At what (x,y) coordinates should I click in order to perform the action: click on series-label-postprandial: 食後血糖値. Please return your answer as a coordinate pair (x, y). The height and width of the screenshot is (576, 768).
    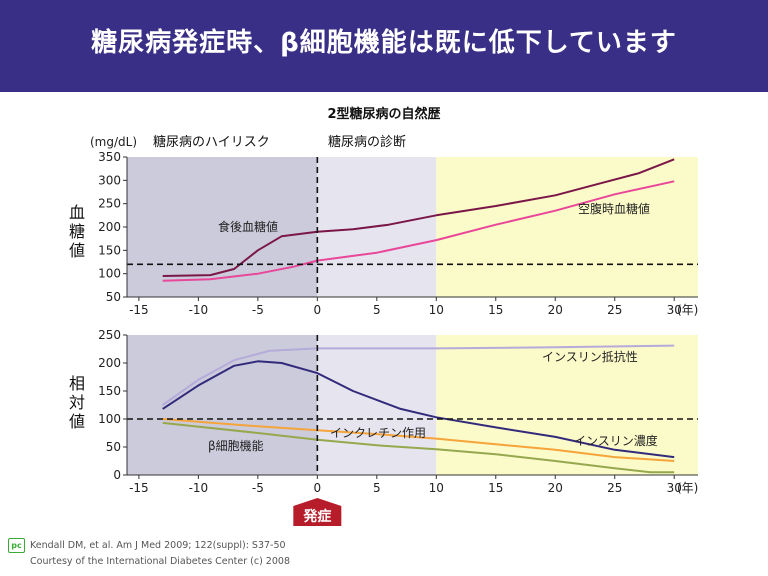
    Looking at the image, I should click on (248, 226).